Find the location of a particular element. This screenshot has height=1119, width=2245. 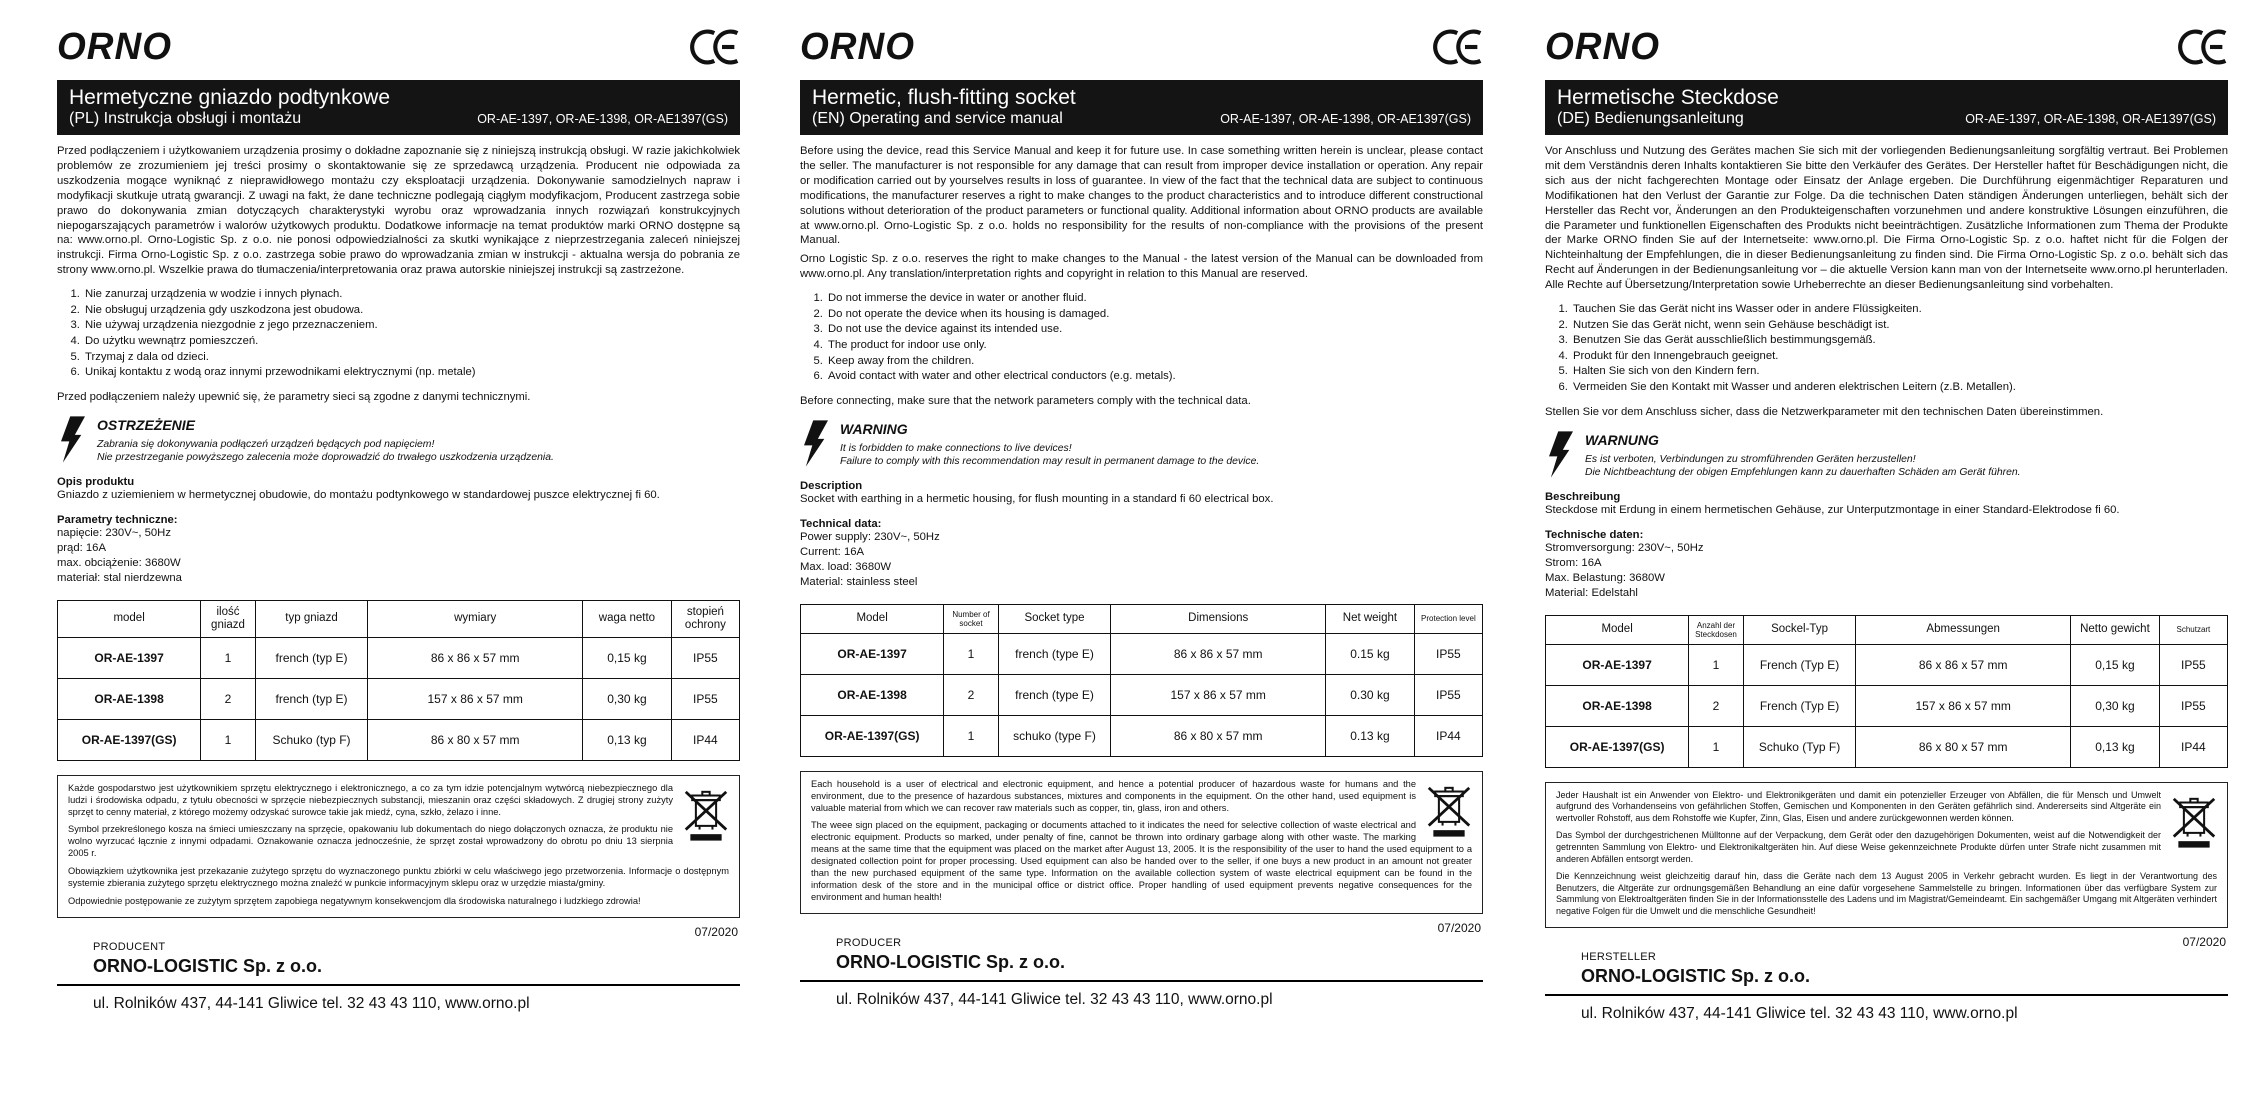

col-header: Number of socket is located at coordinates (971, 618).